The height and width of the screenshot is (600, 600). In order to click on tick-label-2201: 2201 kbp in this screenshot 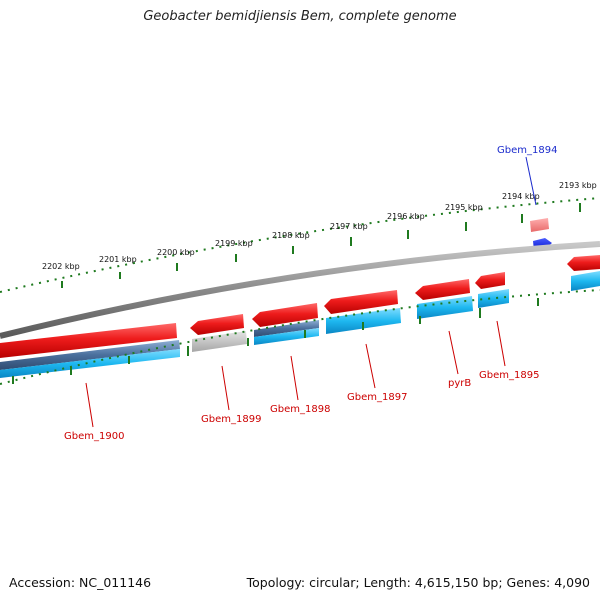, I will do `click(118, 259)`.